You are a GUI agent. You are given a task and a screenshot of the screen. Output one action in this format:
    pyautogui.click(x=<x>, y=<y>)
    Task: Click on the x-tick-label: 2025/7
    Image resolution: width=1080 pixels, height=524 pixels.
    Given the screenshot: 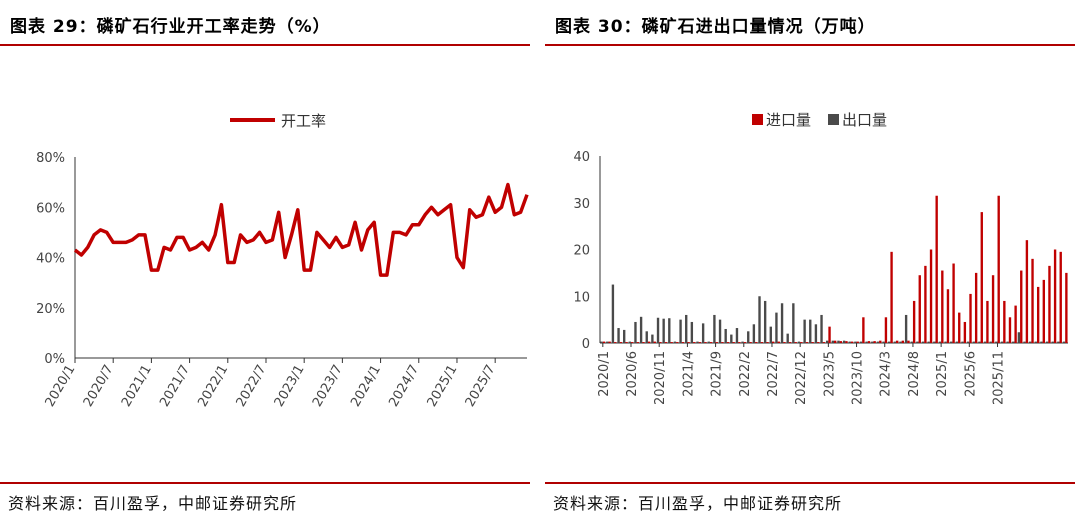 What is the action you would take?
    pyautogui.click(x=481, y=386)
    